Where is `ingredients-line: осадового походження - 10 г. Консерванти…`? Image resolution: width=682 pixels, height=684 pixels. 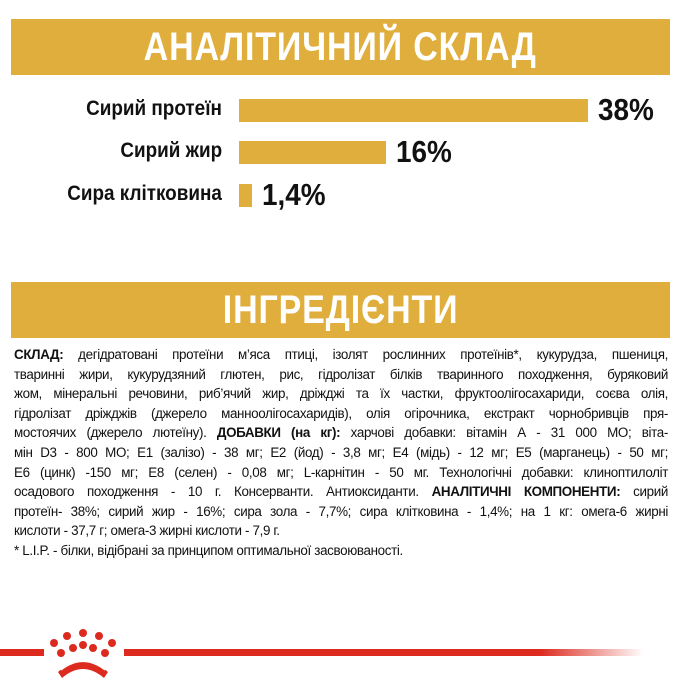
ingredients-line: осадового походження - 10 г. Консерванти… is located at coordinates (341, 492).